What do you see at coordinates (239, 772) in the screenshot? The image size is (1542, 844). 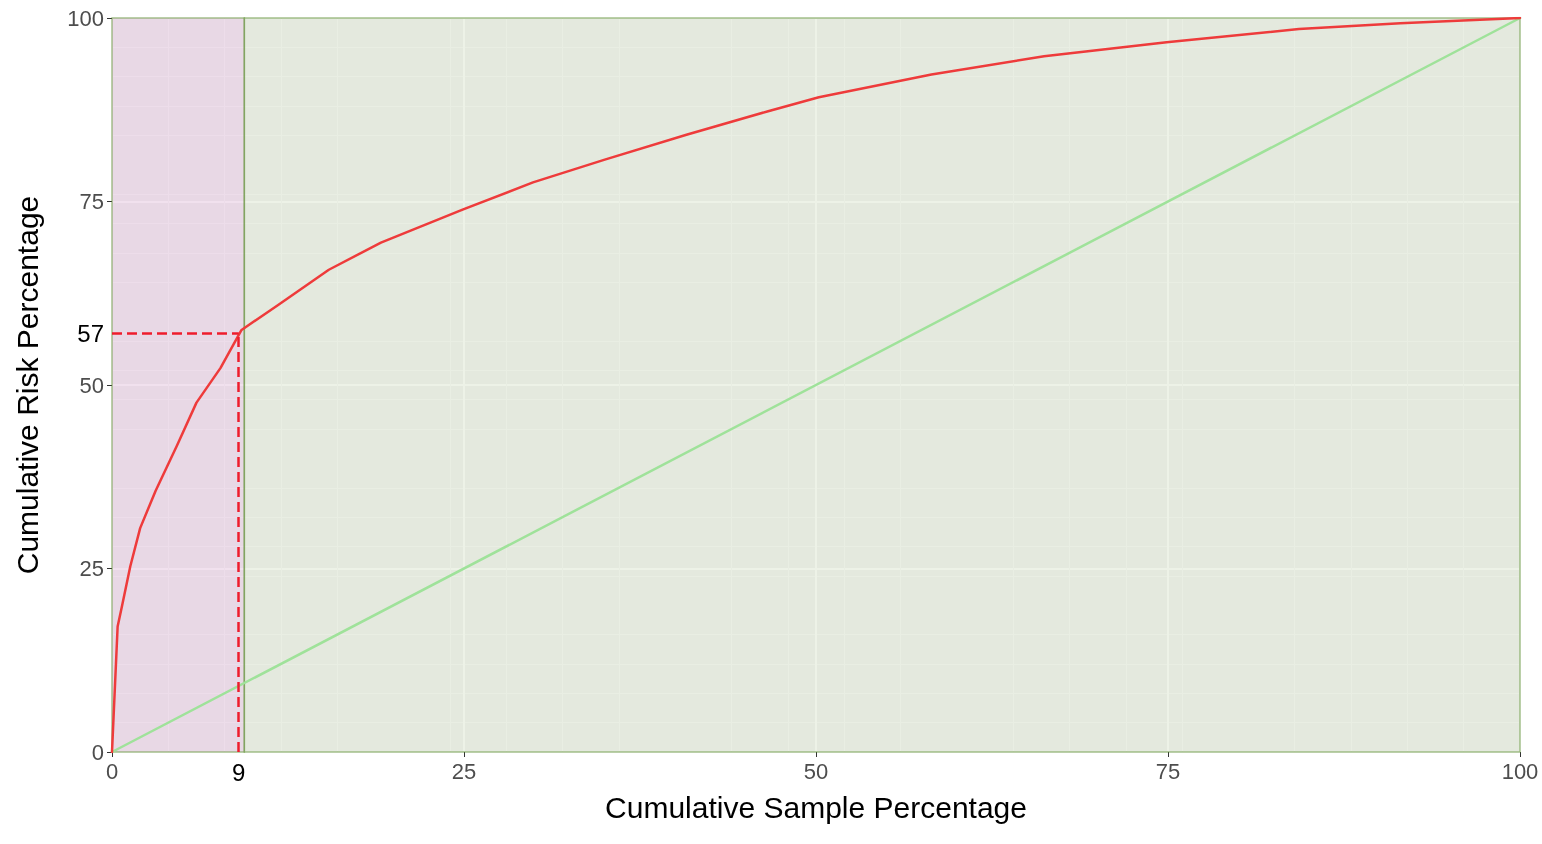 I see `ref-line-label: 9` at bounding box center [239, 772].